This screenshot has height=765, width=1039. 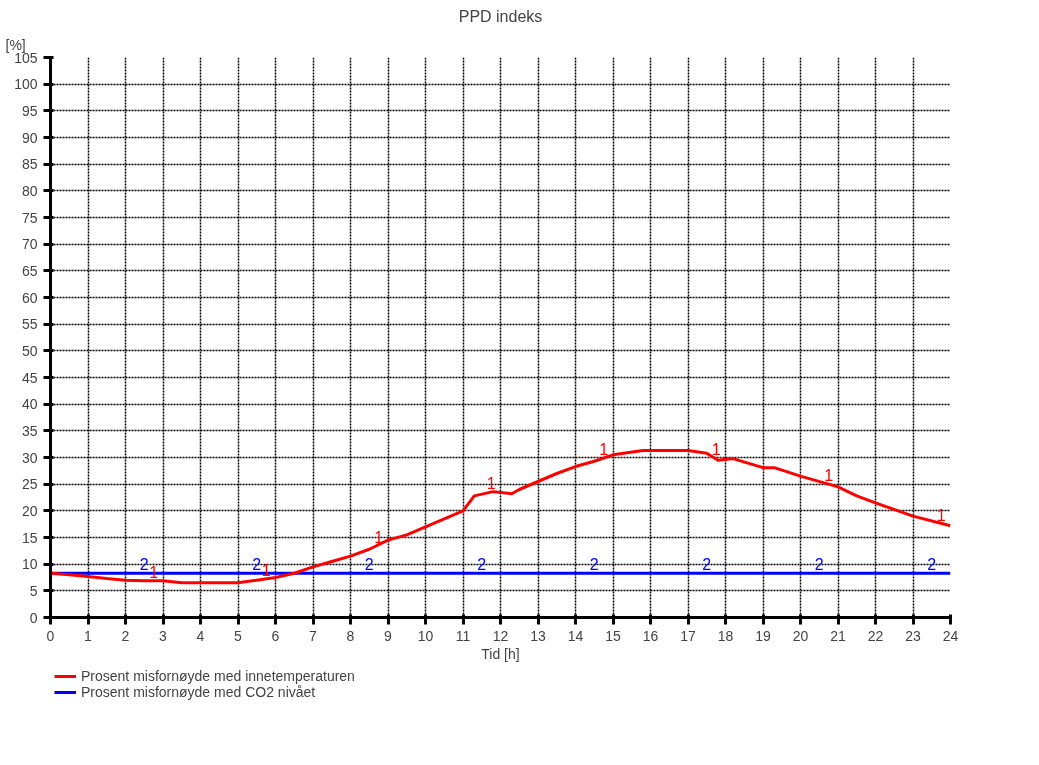 I want to click on x-tick-label: 13, so click(x=538, y=635).